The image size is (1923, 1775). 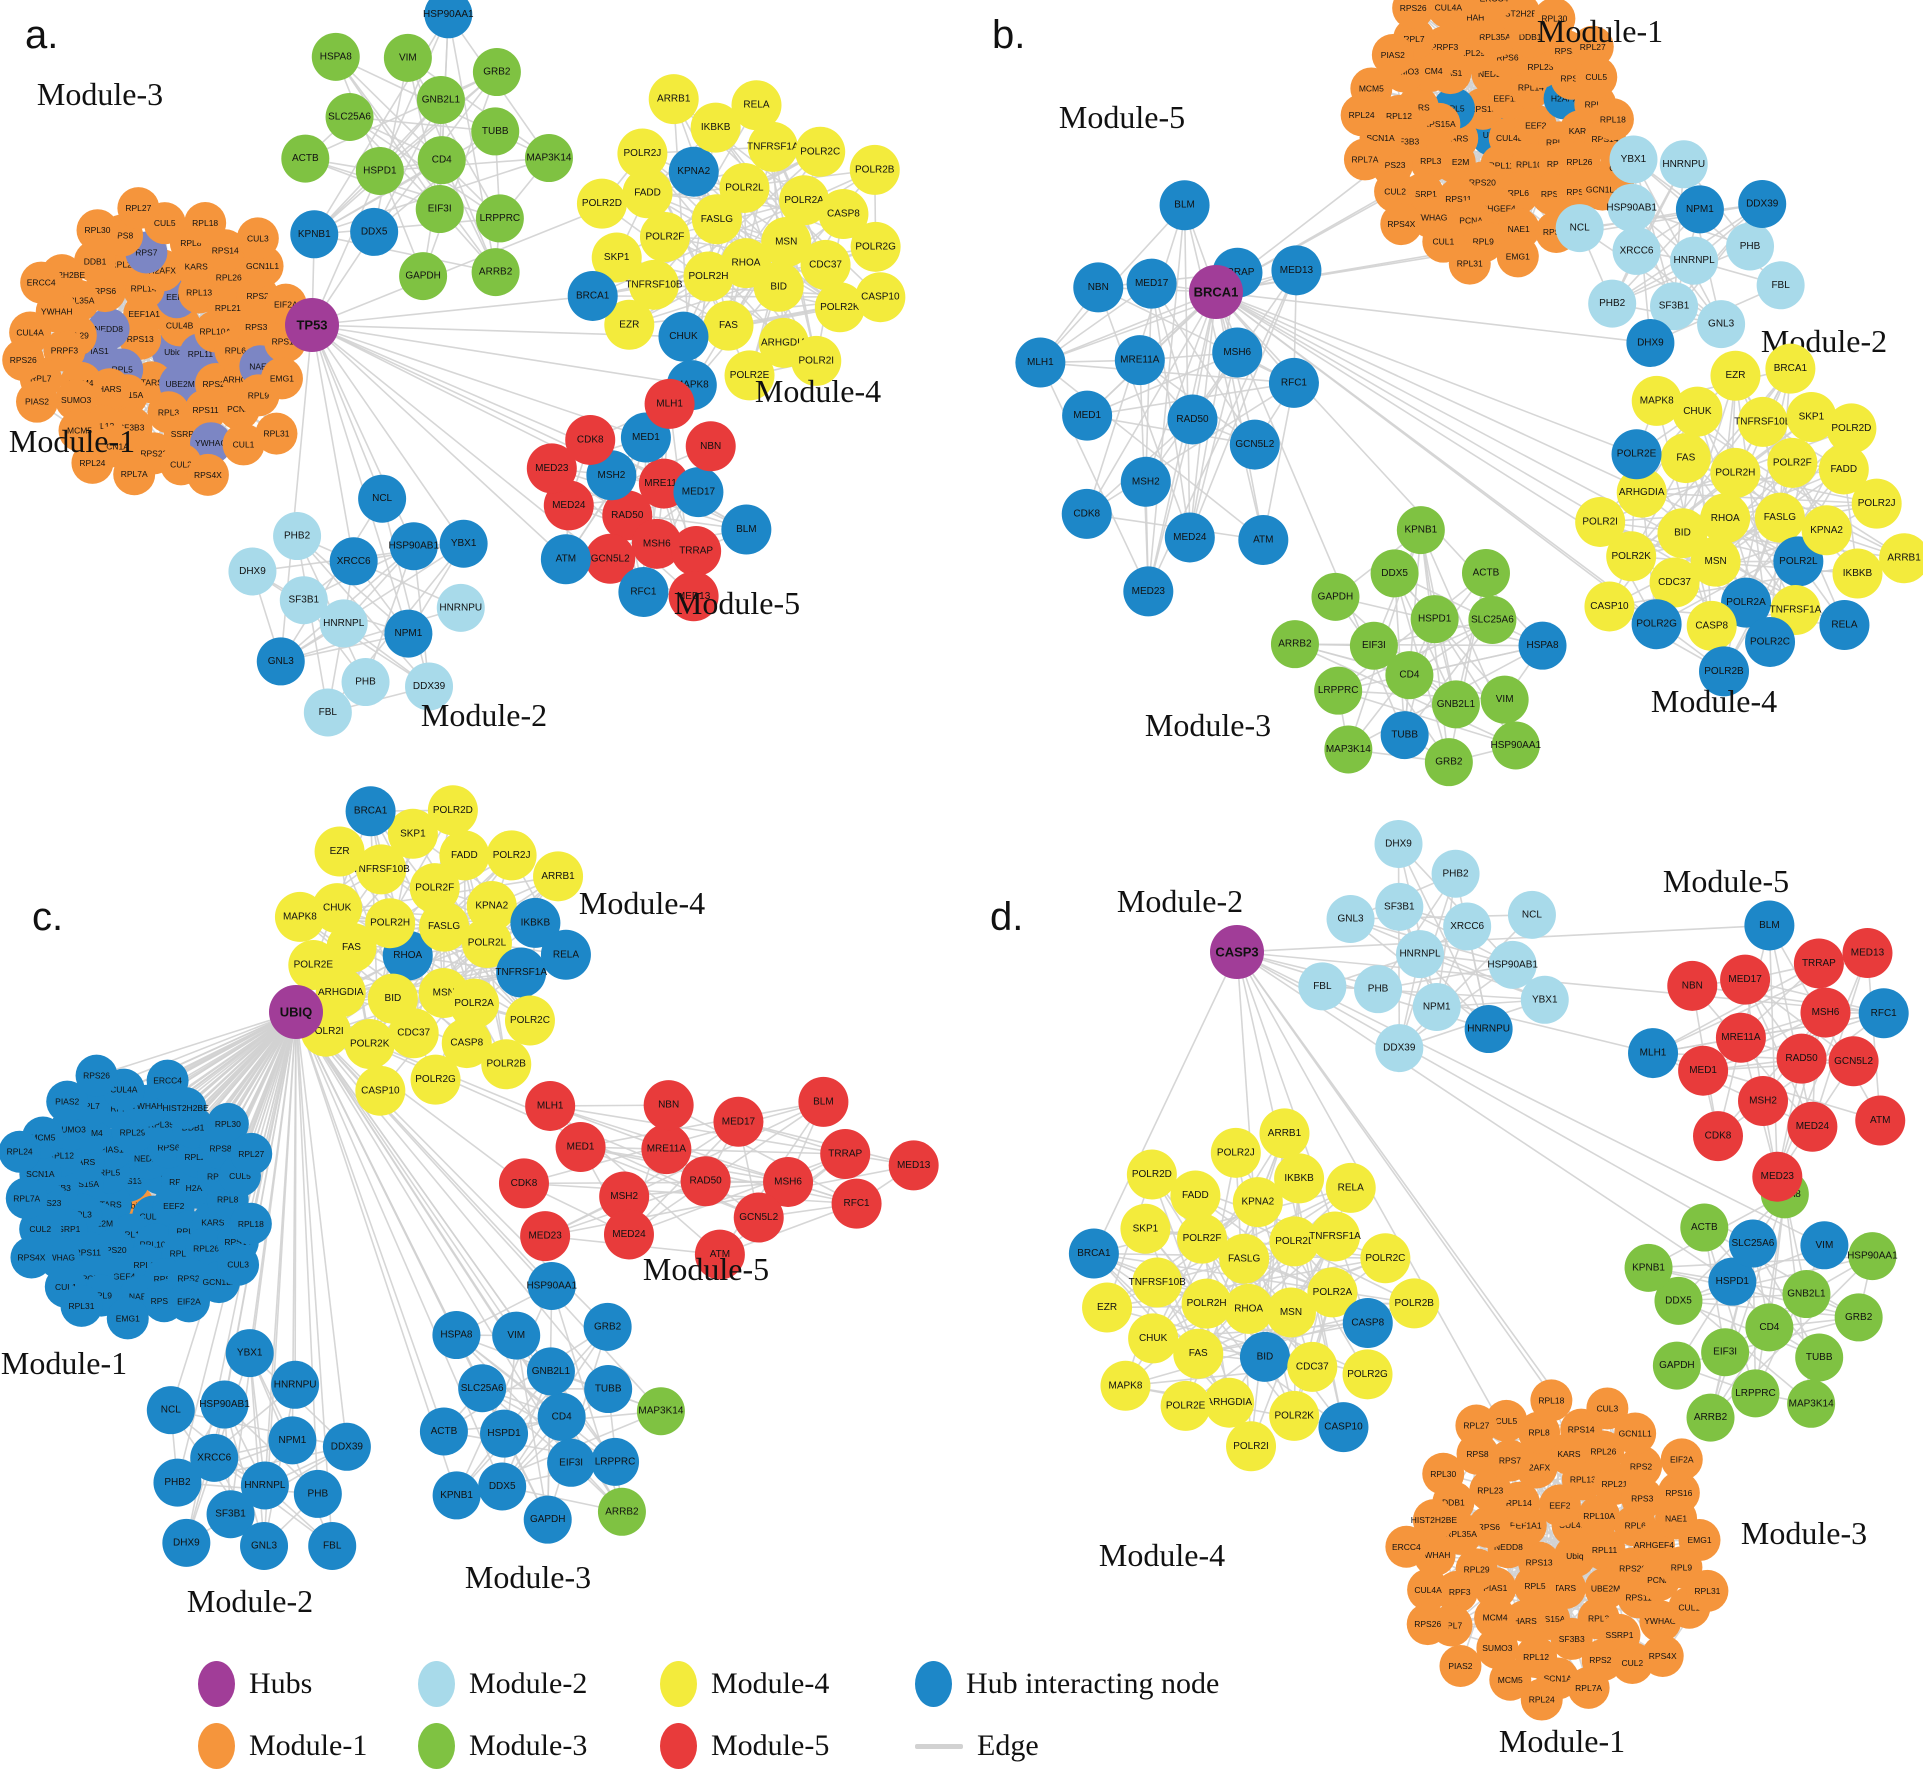 What do you see at coordinates (1338, 690) in the screenshot?
I see `gene-node-LRPPRC` at bounding box center [1338, 690].